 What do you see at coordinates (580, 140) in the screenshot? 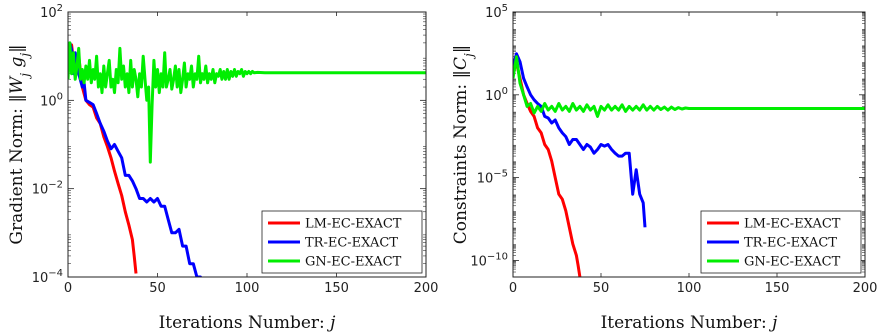
I see `series-line-tr-ec-exact` at bounding box center [580, 140].